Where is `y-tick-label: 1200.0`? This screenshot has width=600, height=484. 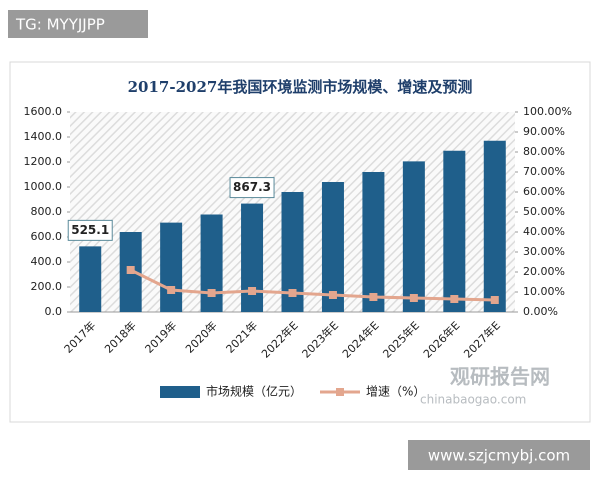
y-tick-label: 1200.0 is located at coordinates (43, 161).